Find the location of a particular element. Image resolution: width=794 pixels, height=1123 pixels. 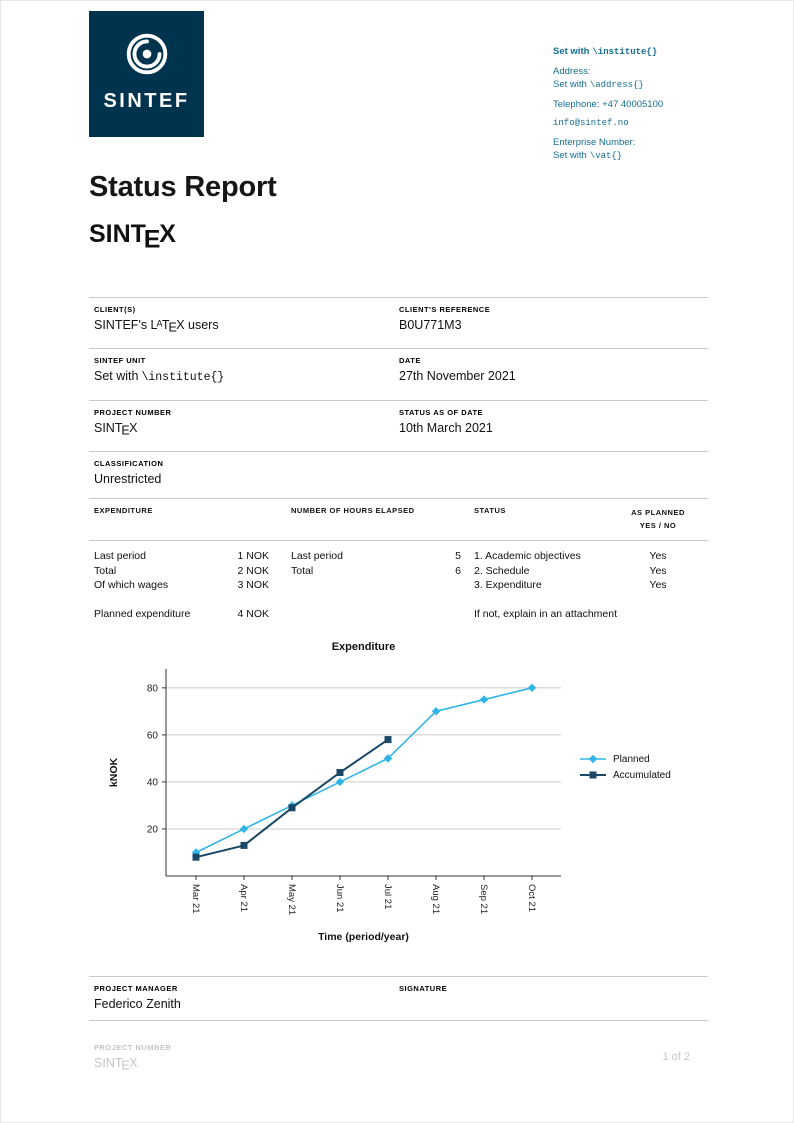

svg-text: 60 is located at coordinates (153, 735).